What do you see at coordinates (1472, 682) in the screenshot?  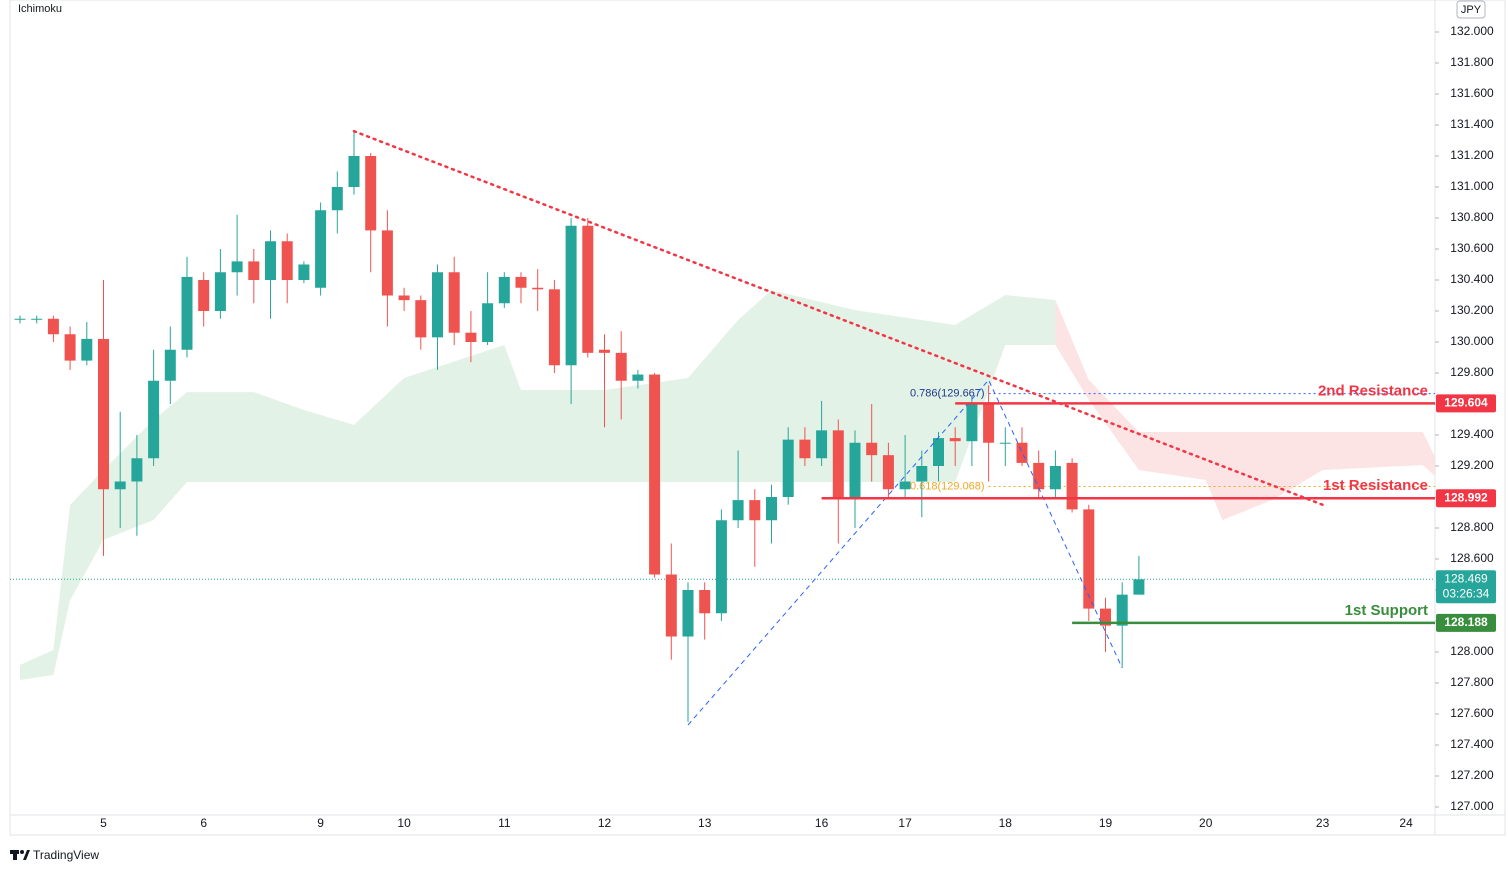 I see `y-tick-label: 127.800` at bounding box center [1472, 682].